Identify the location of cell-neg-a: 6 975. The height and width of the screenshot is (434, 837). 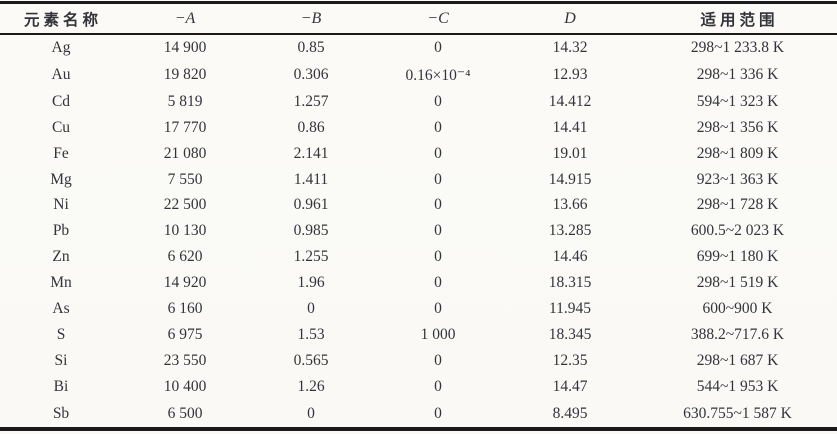
(185, 335).